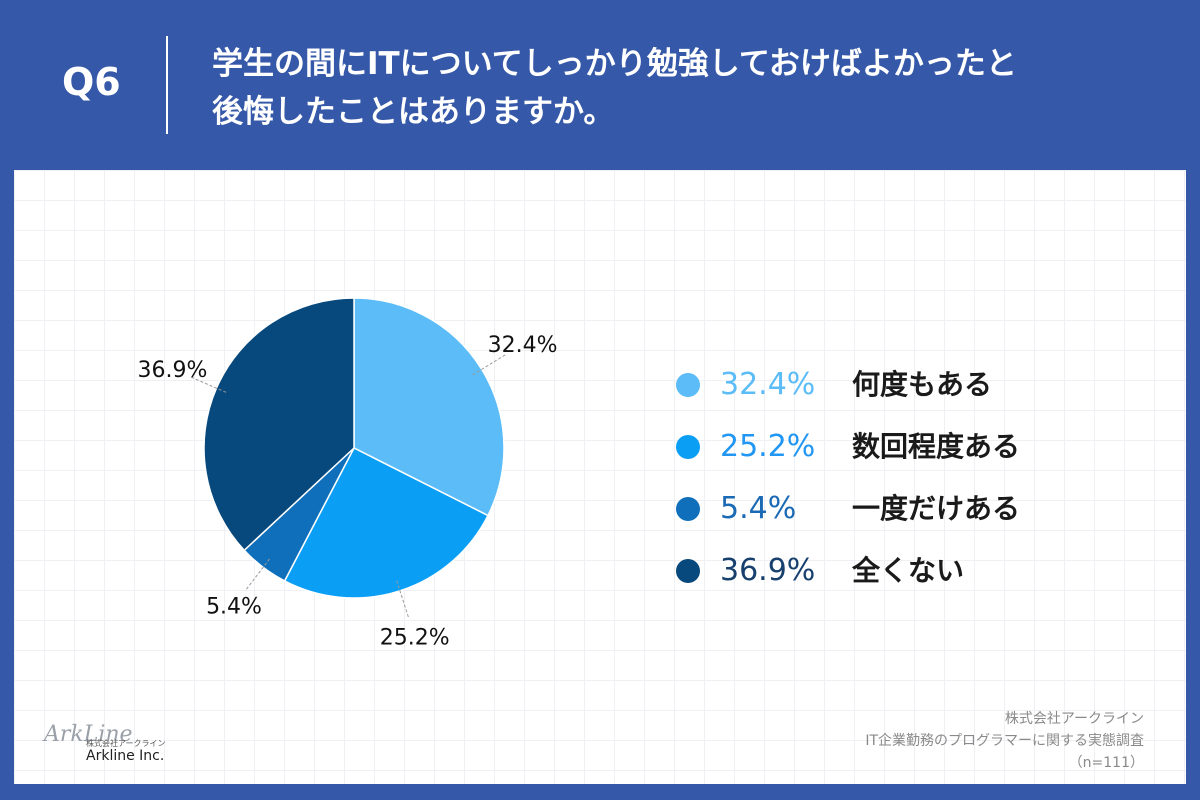 The image size is (1200, 800). What do you see at coordinates (348, 486) in the screenshot?
I see `pie-leader-lines` at bounding box center [348, 486].